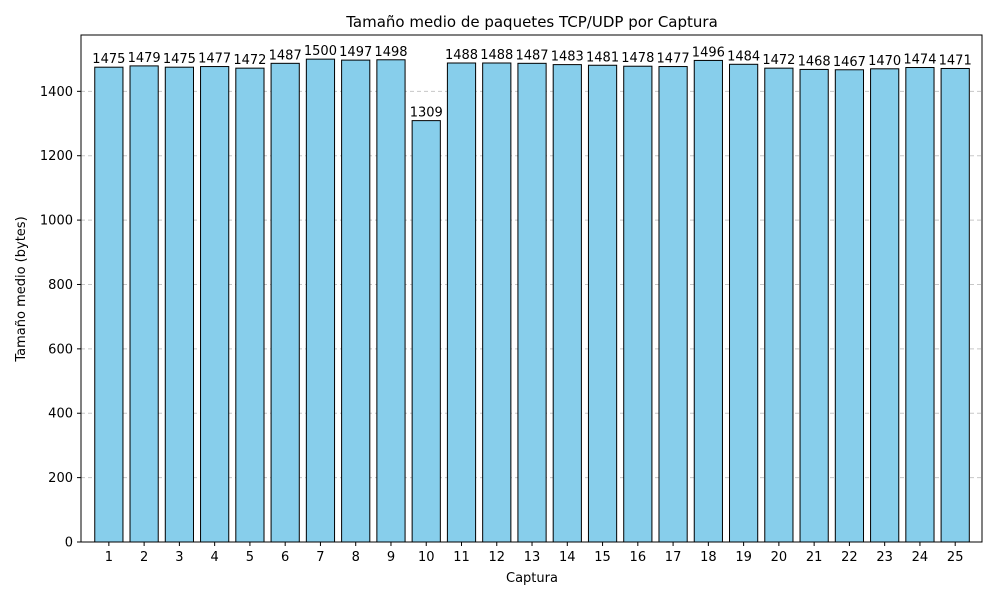 The width and height of the screenshot is (1000, 600). Describe the element at coordinates (356, 557) in the screenshot. I see `x-tick-label: 8` at that location.